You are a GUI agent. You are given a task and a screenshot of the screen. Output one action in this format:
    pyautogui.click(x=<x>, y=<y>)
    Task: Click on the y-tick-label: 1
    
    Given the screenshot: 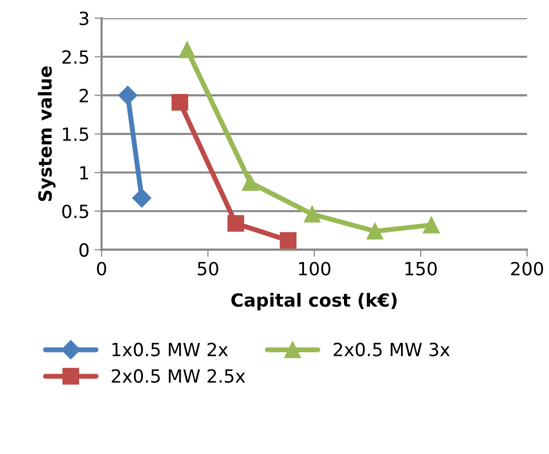 What is the action you would take?
    pyautogui.click(x=84, y=173)
    